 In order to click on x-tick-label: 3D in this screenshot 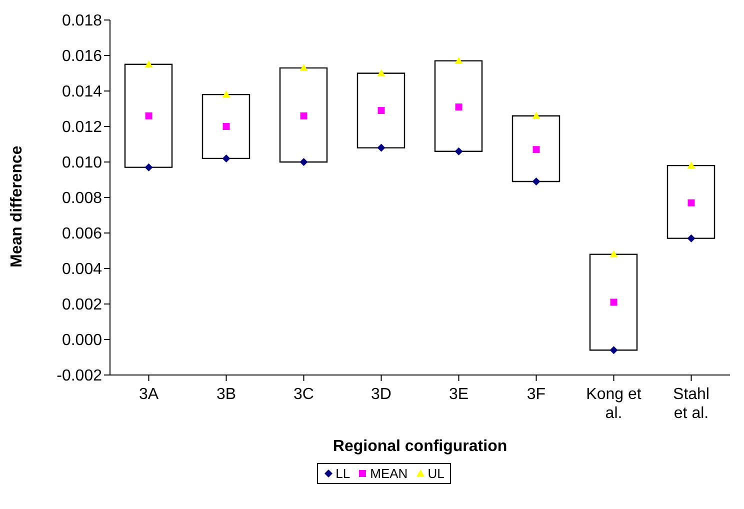, I will do `click(381, 394)`.